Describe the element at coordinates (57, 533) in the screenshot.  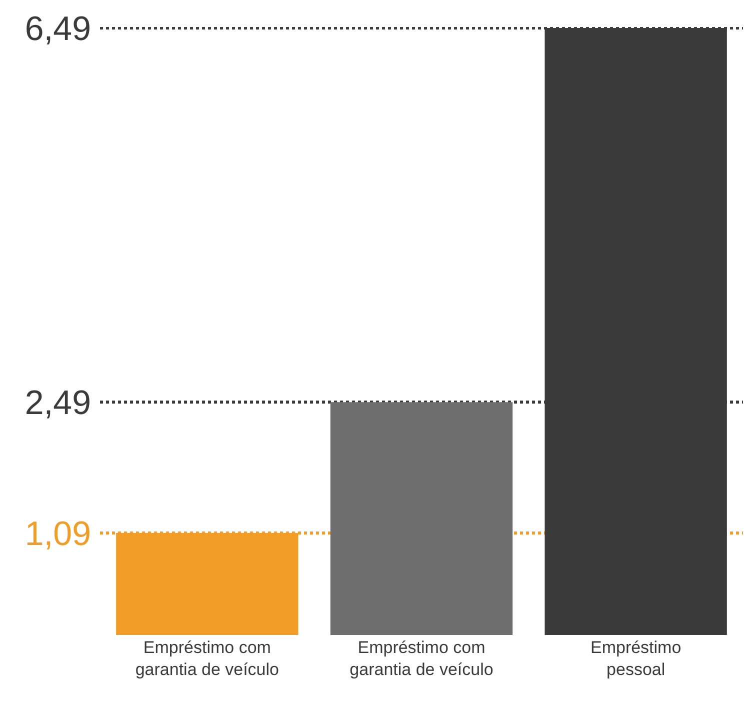
I see `y-tick-label: 1,09` at that location.